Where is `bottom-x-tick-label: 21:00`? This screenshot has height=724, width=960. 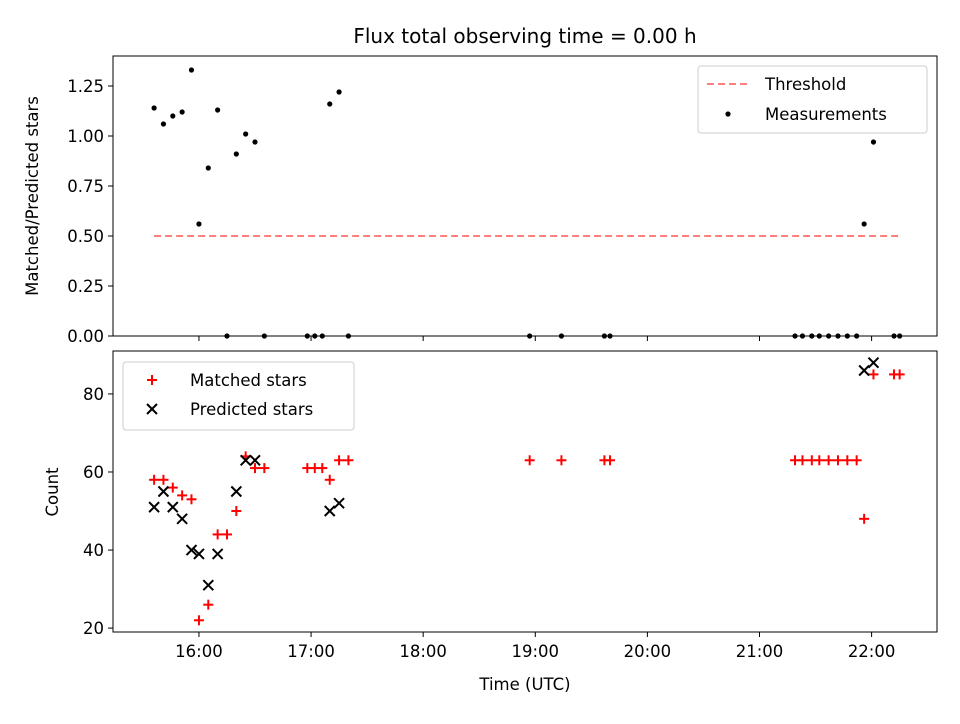 bottom-x-tick-label: 21:00 is located at coordinates (760, 651).